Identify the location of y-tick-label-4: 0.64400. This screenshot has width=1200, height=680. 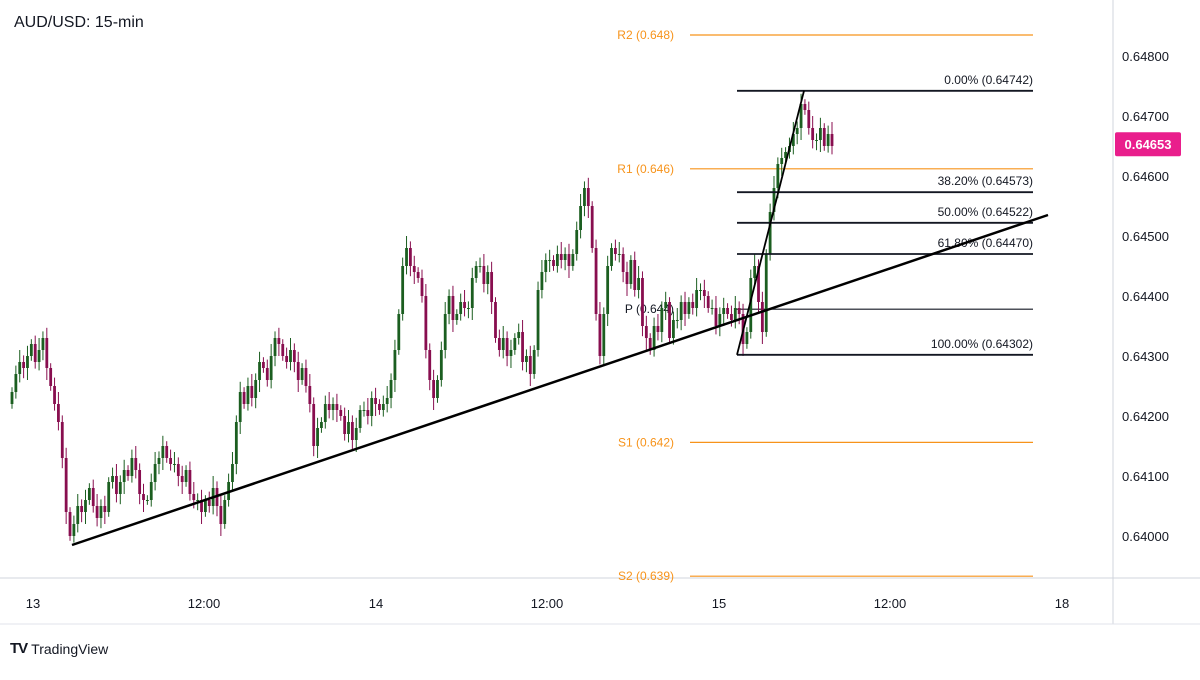
(1145, 296).